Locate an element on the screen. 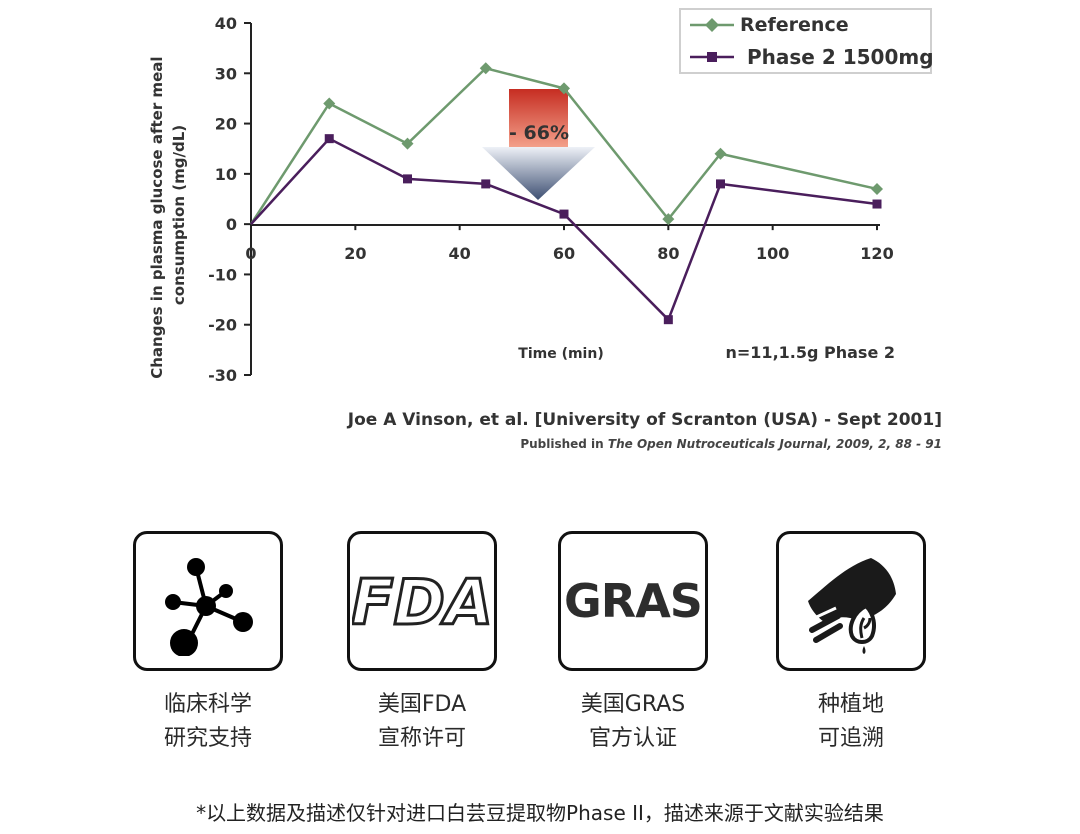 The image size is (1080, 834). legend-label-reference: Reference is located at coordinates (794, 25).